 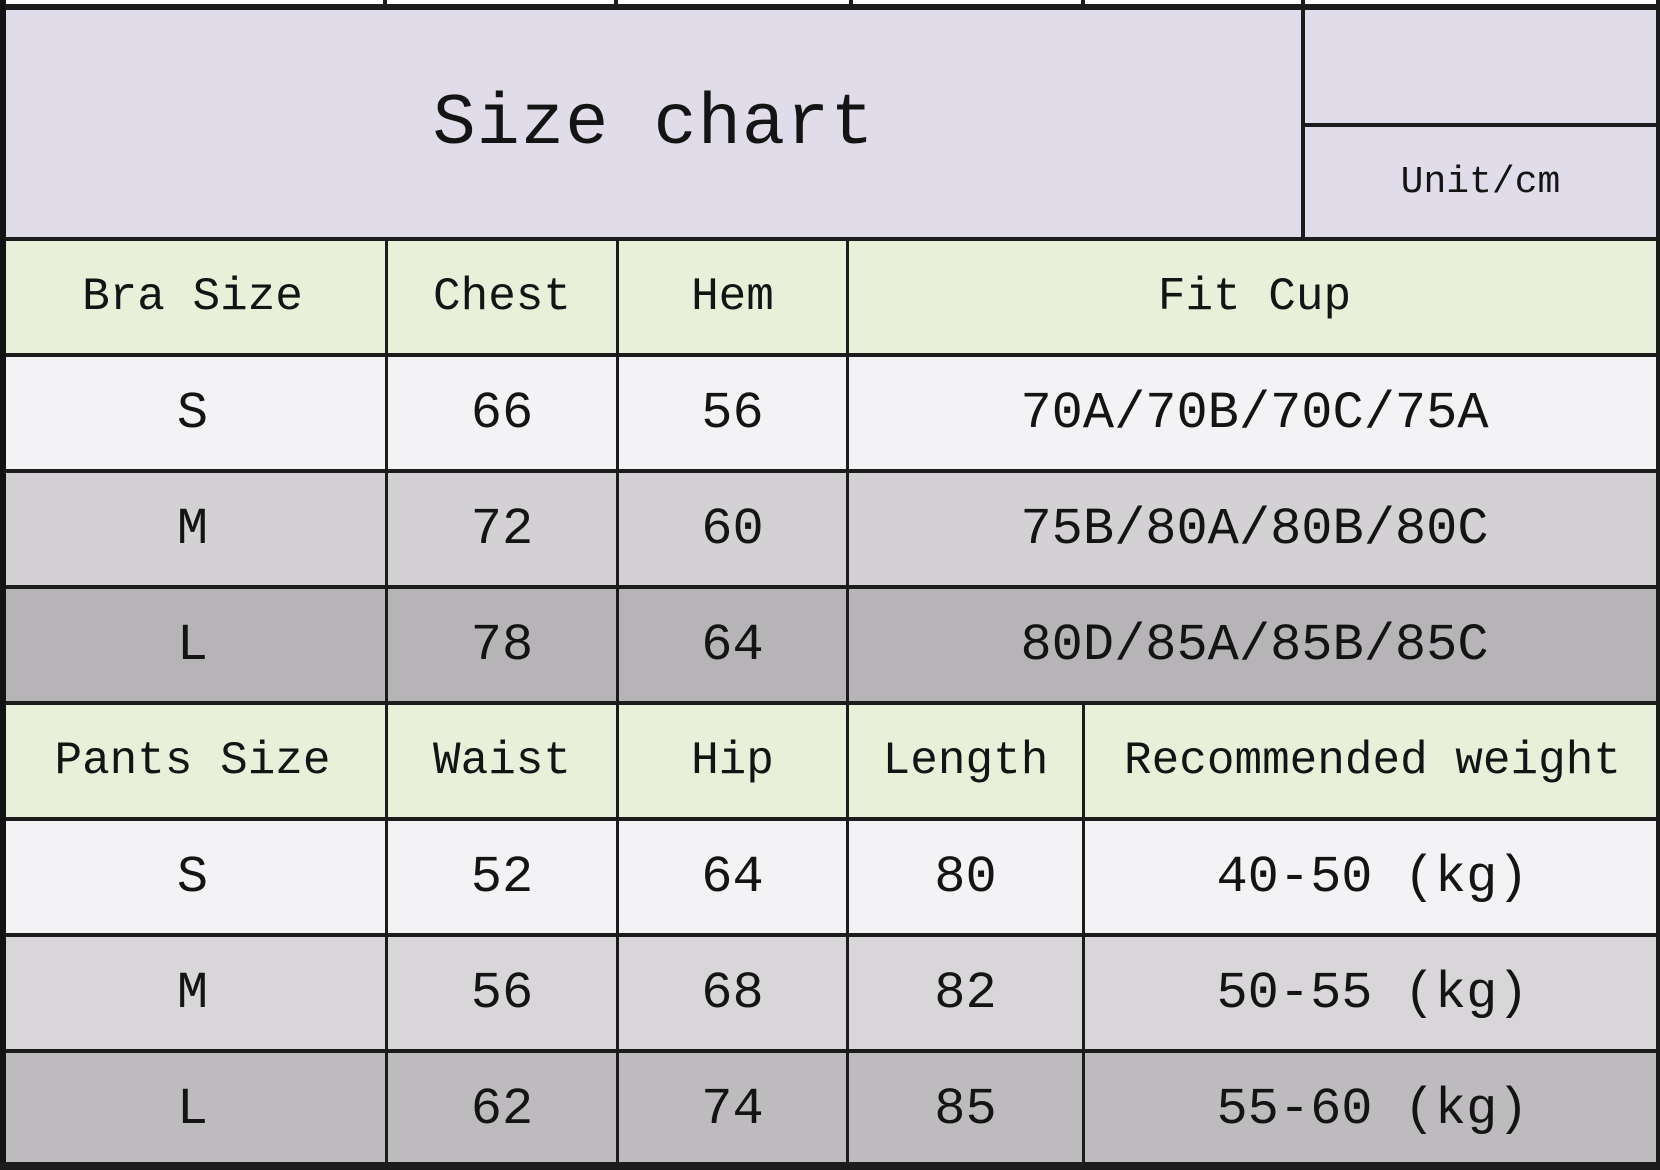 I want to click on table-cell: 78, so click(x=500, y=645).